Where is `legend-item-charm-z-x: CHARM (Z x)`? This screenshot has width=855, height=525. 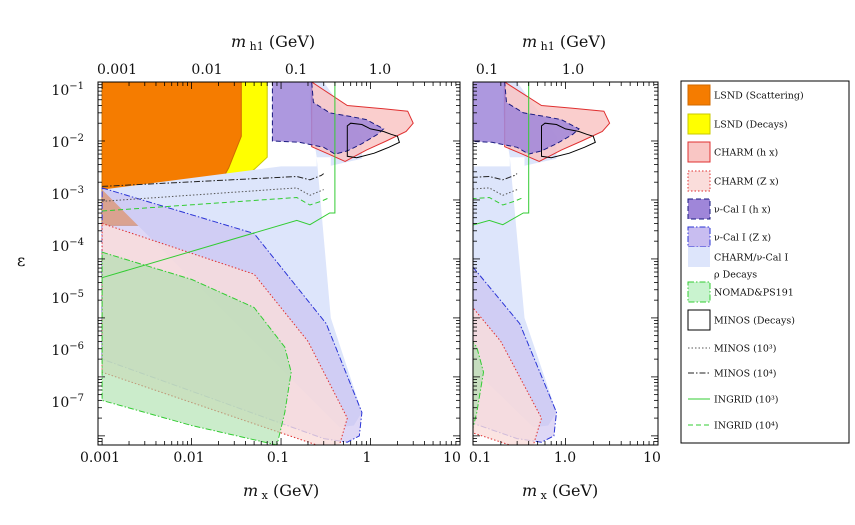
legend-item-charm-z-x: CHARM (Z x) is located at coordinates (733, 181).